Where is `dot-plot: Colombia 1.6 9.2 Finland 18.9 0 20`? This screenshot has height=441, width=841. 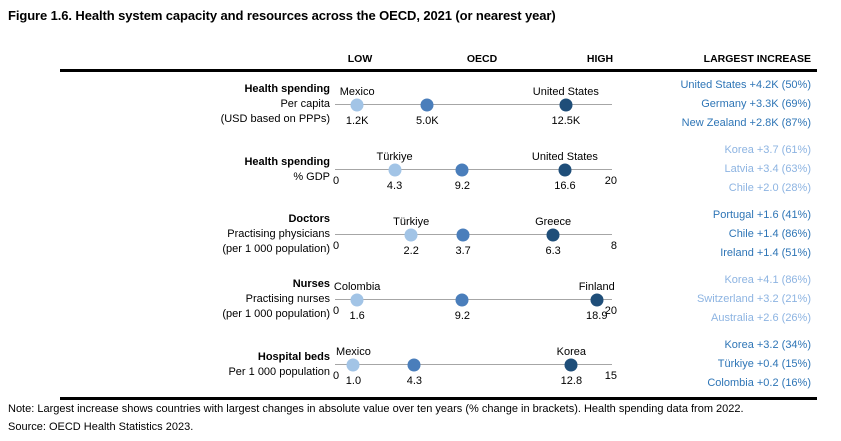 dot-plot: Colombia 1.6 9.2 Finland 18.9 0 20 is located at coordinates (475, 299).